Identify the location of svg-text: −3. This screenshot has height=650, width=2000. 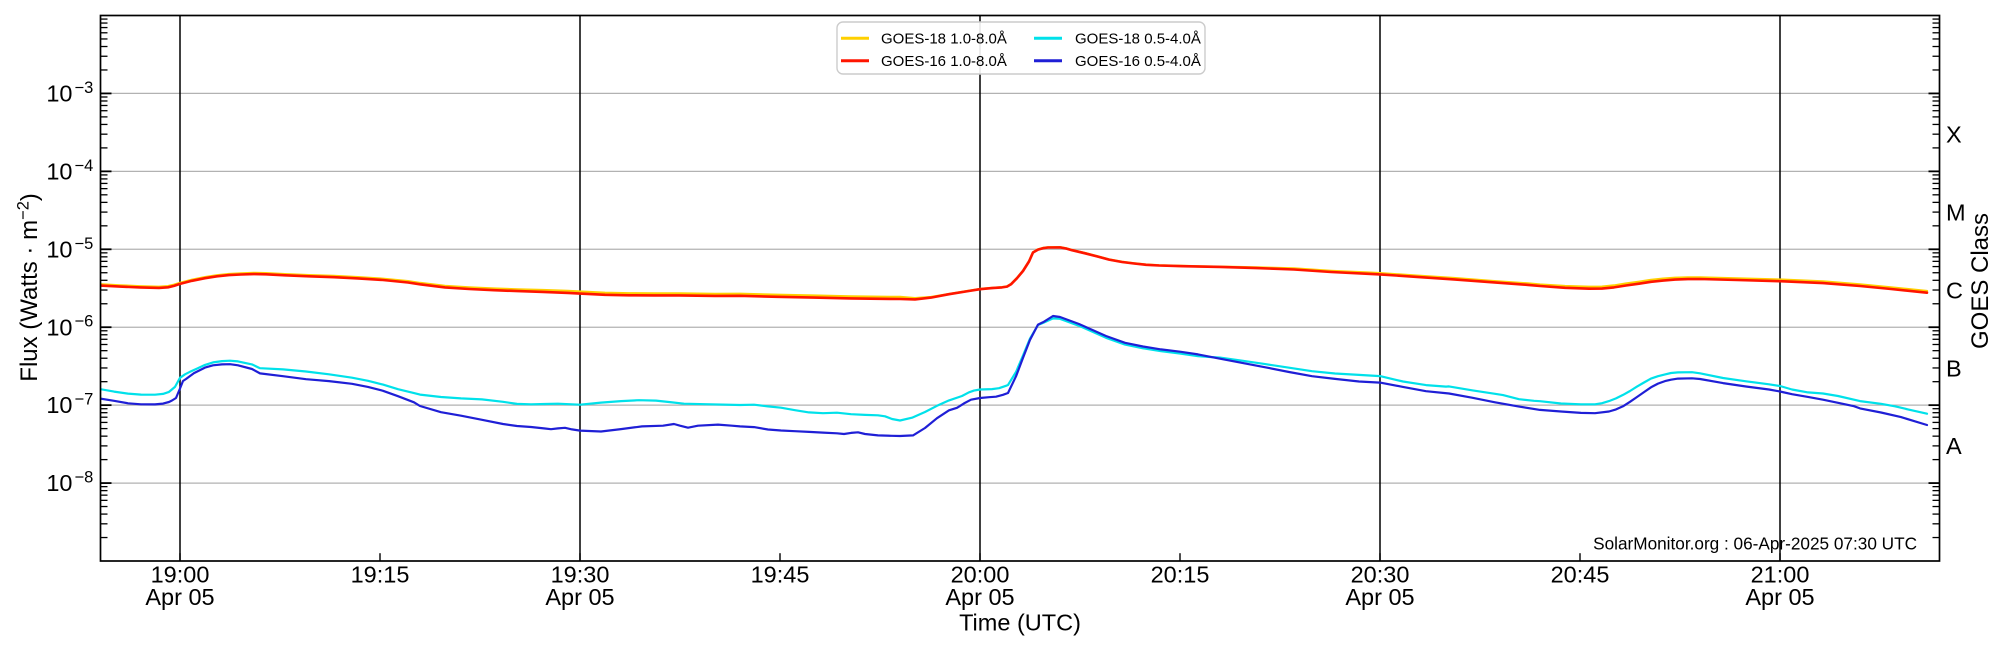
(84, 88).